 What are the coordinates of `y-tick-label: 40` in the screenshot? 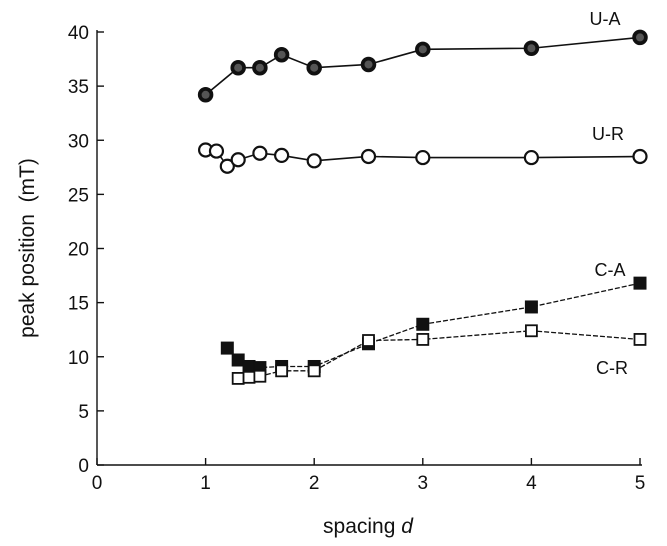 It's located at (78, 33).